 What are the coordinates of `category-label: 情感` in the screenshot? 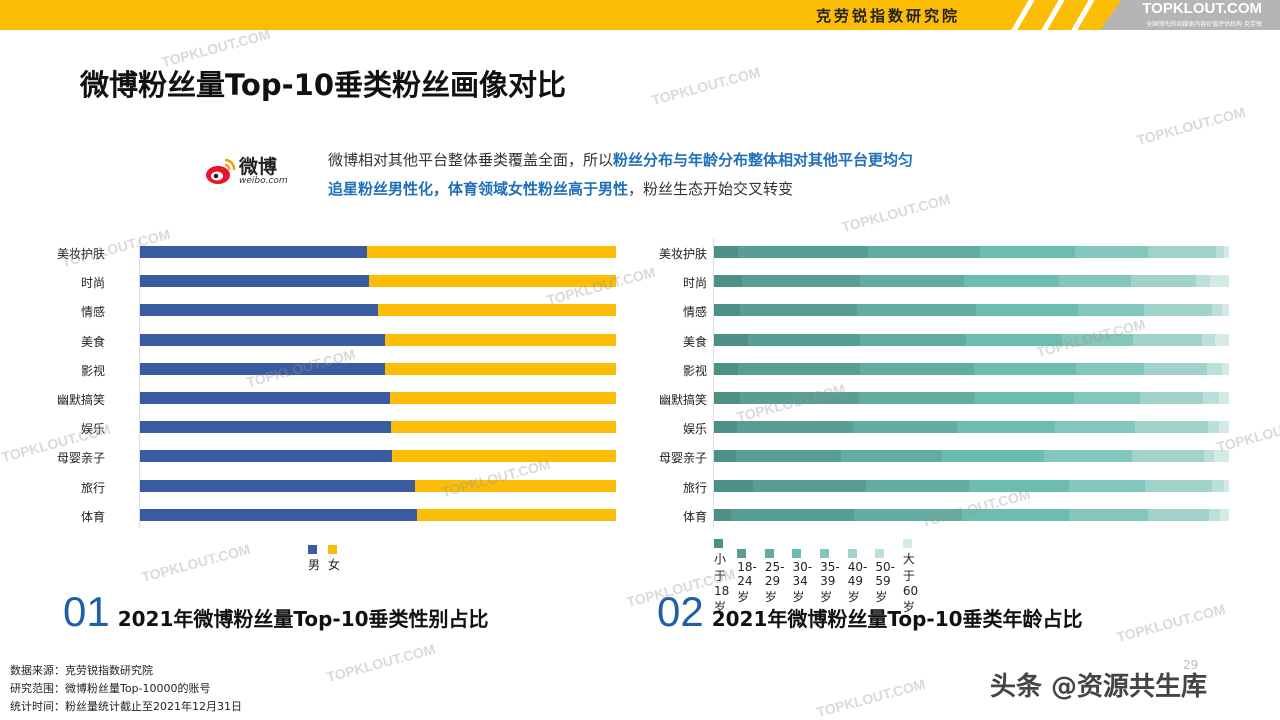 It's located at (694, 312).